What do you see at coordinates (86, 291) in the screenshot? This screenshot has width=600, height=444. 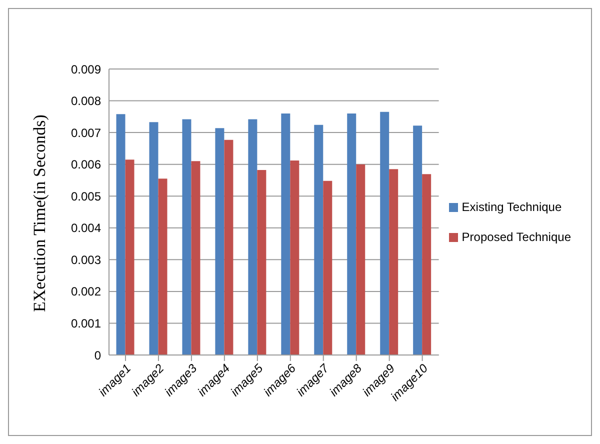 I see `y-tick-label: 0.002` at bounding box center [86, 291].